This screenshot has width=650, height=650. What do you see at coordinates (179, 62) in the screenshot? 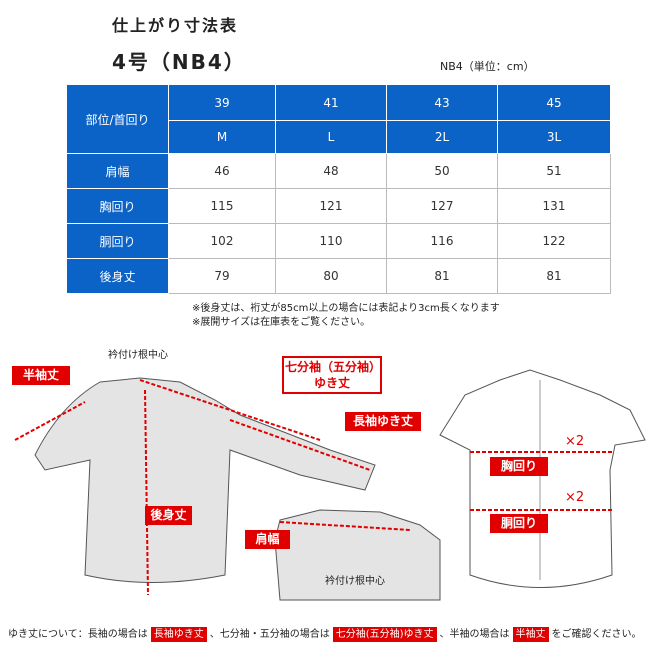
I see `model-title: 4号（NB4）` at bounding box center [179, 62].